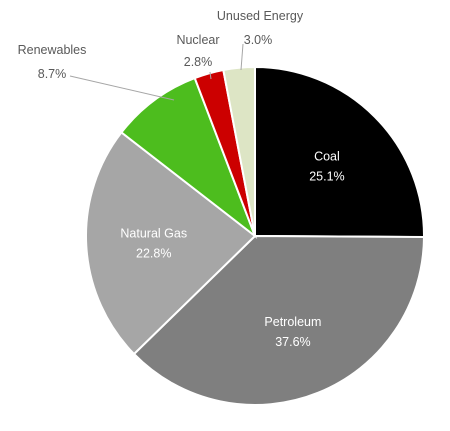  I want to click on slice-value-petroleum: 37.6%, so click(292, 342).